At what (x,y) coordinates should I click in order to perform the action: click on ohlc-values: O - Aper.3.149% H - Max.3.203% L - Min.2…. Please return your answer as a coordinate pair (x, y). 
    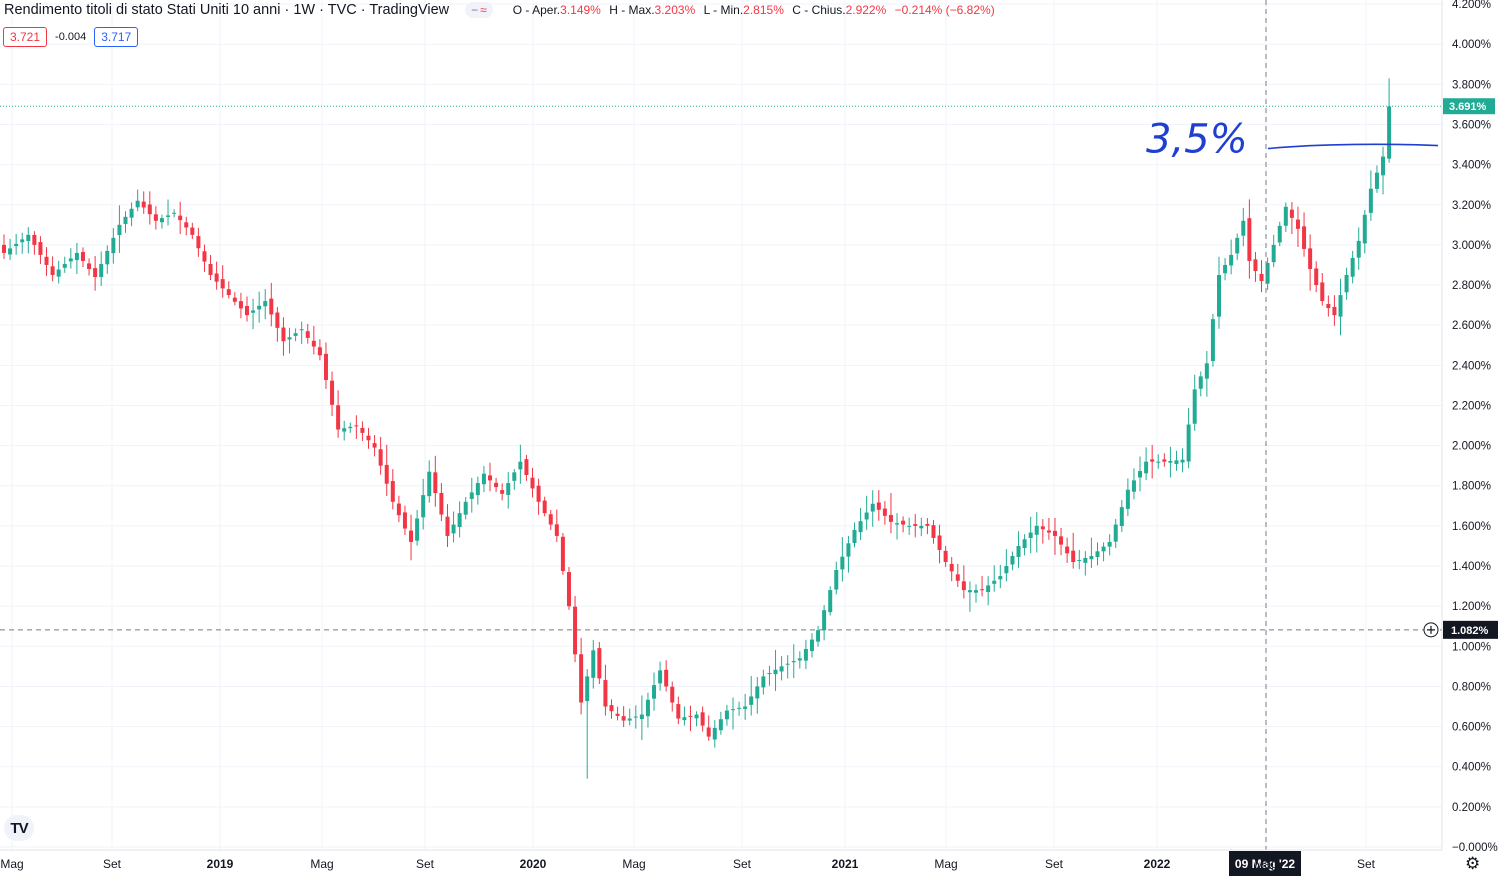
    Looking at the image, I should click on (753, 10).